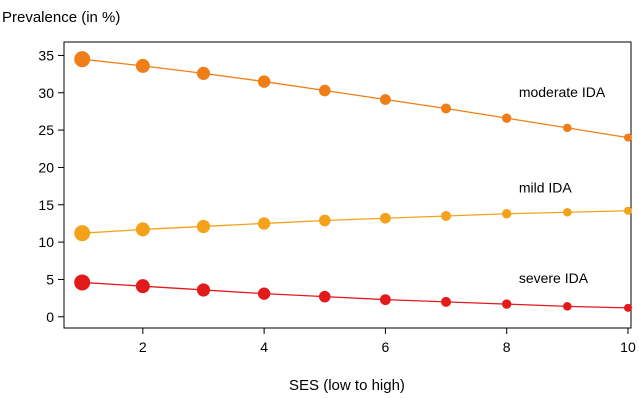 The image size is (639, 398). I want to click on series-severe-ida: severe IDA, so click(353, 291).